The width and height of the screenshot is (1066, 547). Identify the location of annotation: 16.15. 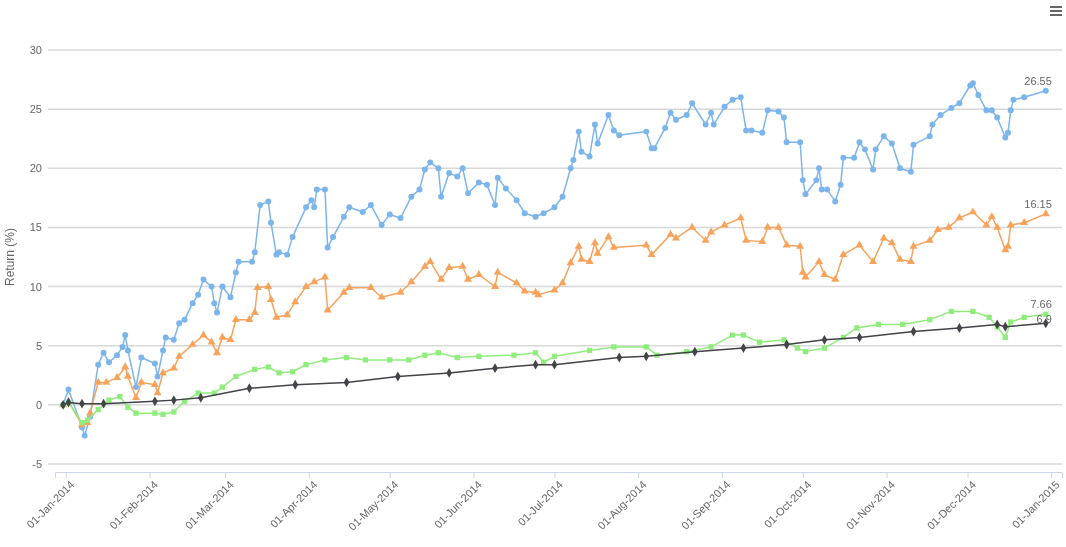
(1038, 203).